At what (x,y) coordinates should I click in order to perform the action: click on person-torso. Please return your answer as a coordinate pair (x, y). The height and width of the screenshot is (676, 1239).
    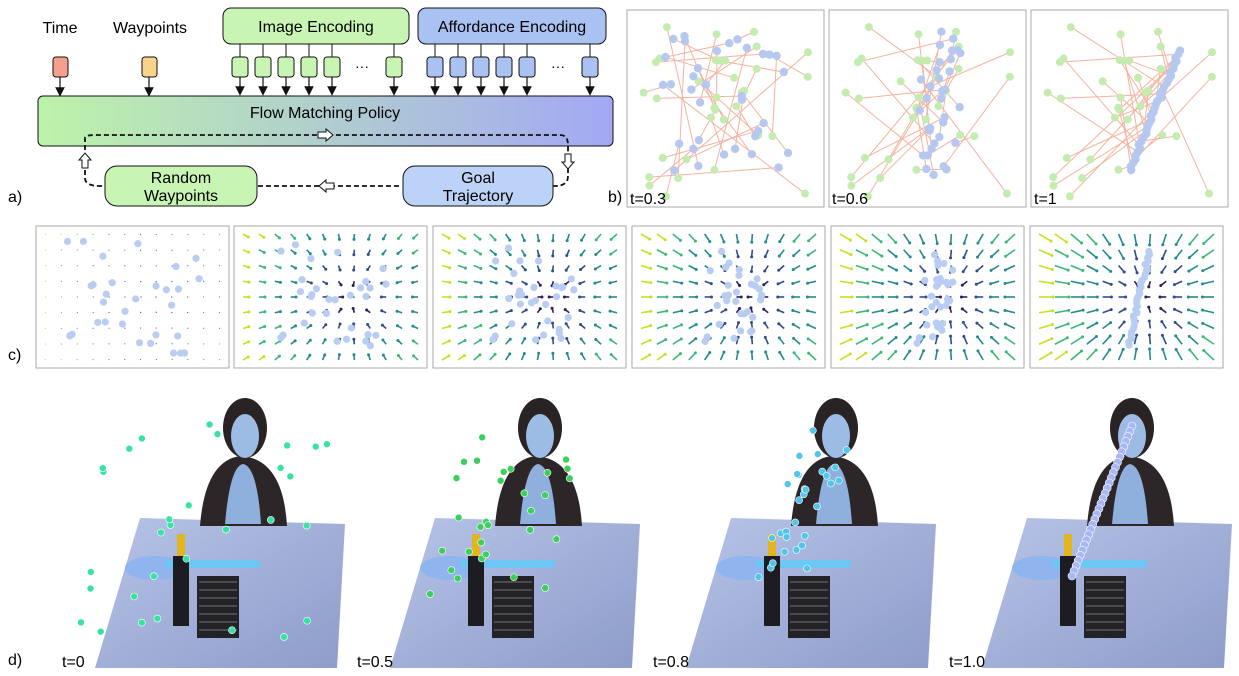
    Looking at the image, I should click on (243, 494).